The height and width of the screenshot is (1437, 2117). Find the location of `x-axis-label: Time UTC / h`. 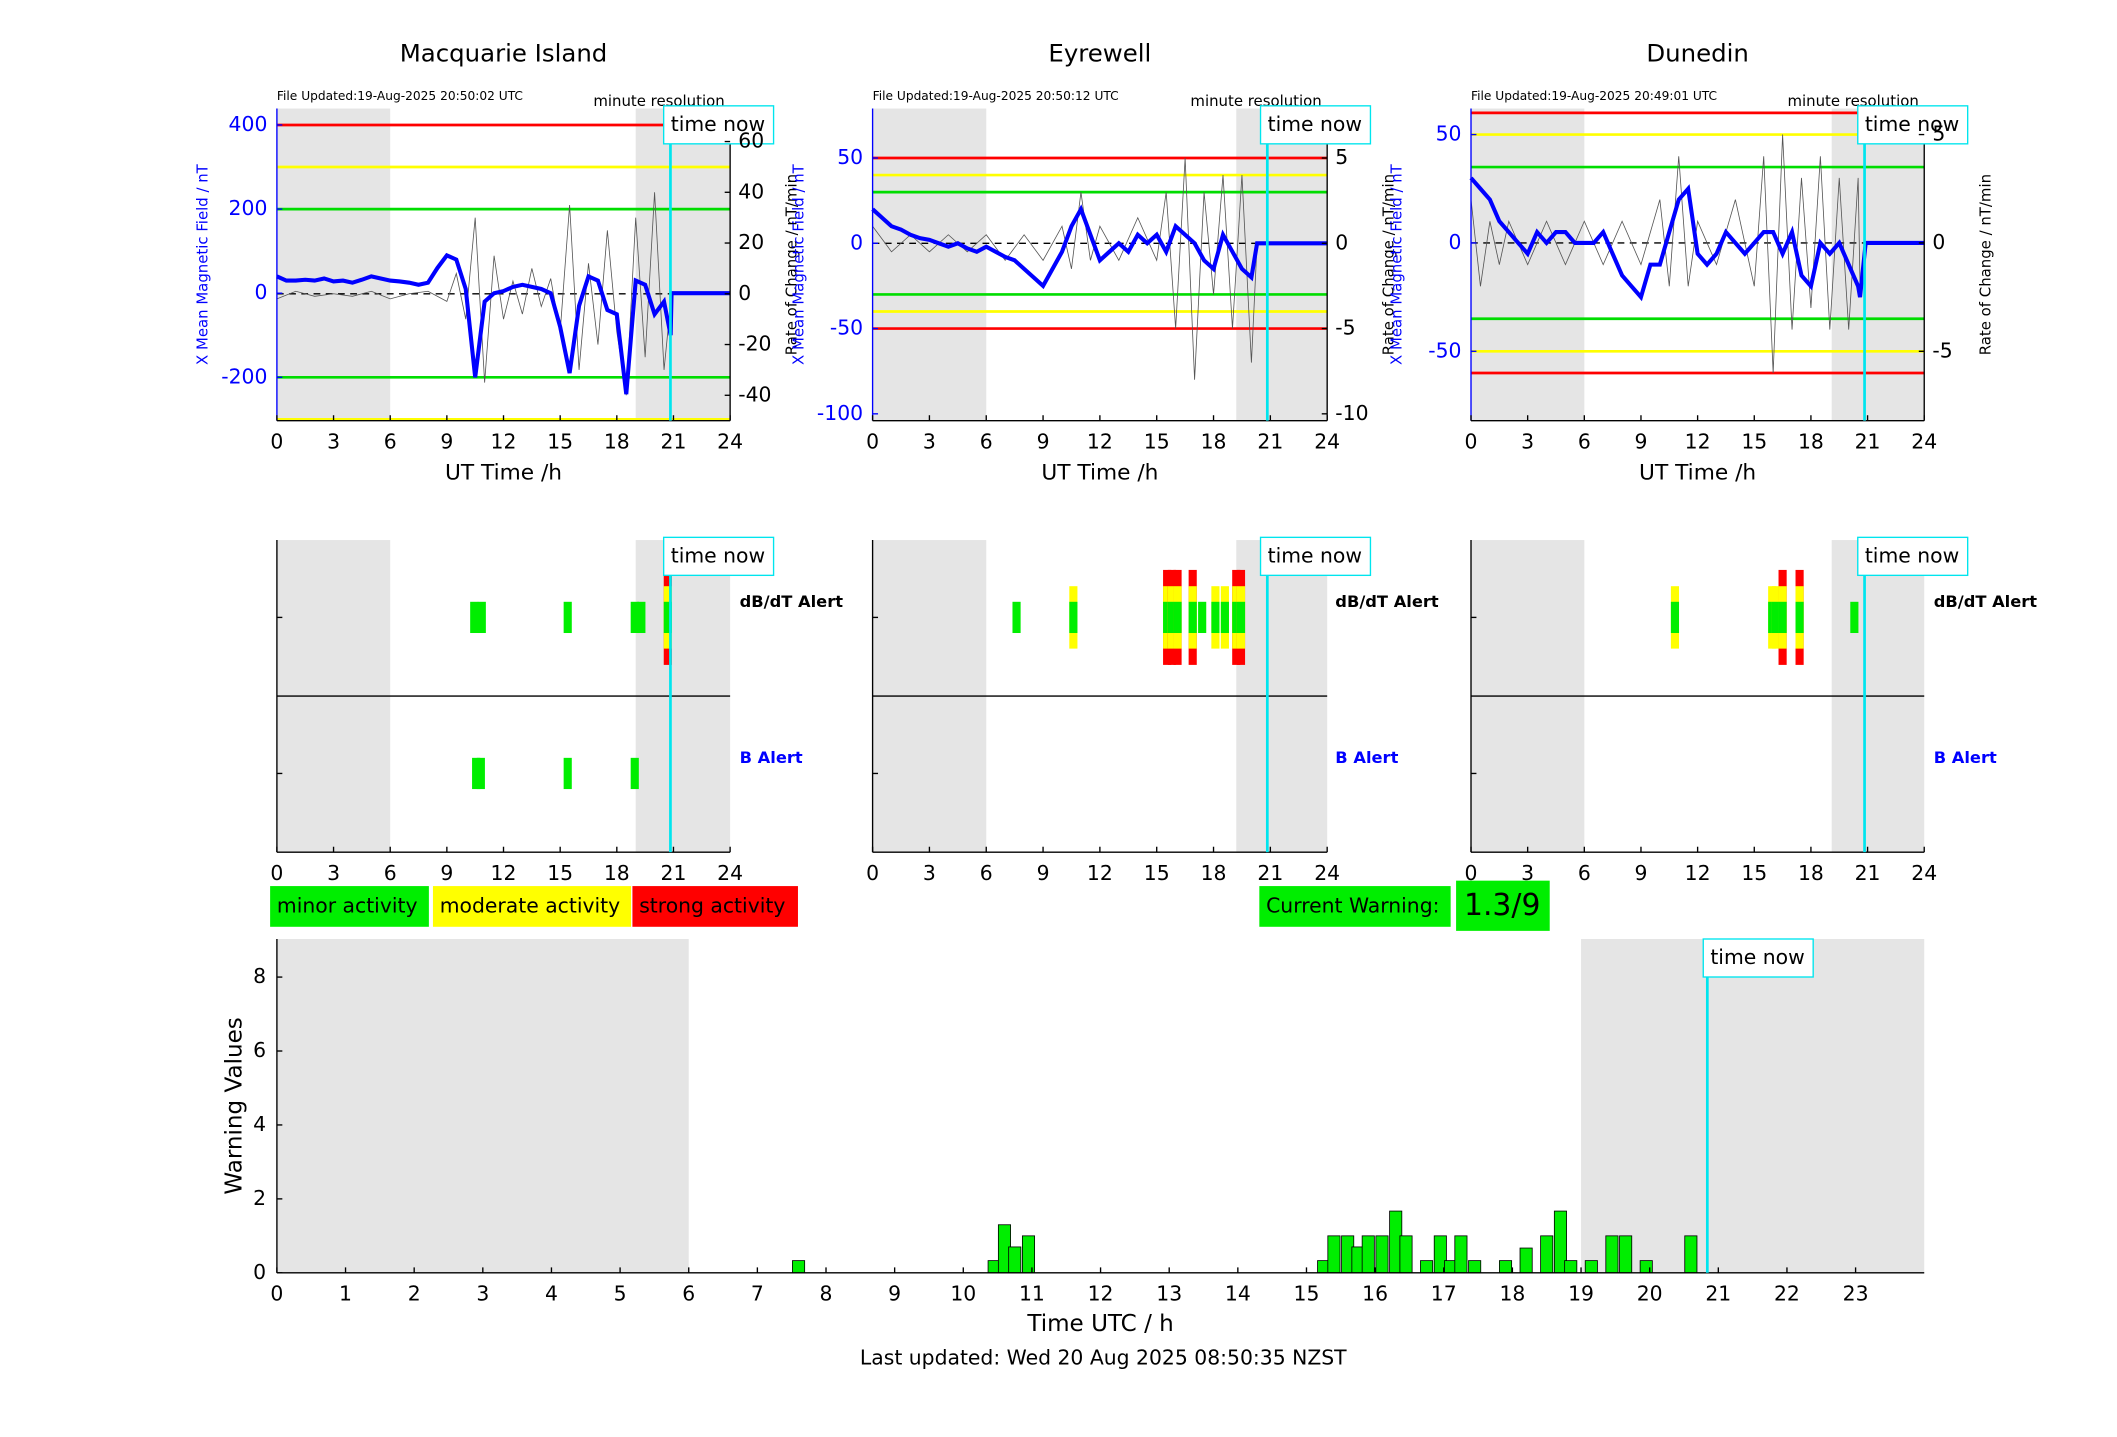

x-axis-label: Time UTC / h is located at coordinates (1099, 1324).